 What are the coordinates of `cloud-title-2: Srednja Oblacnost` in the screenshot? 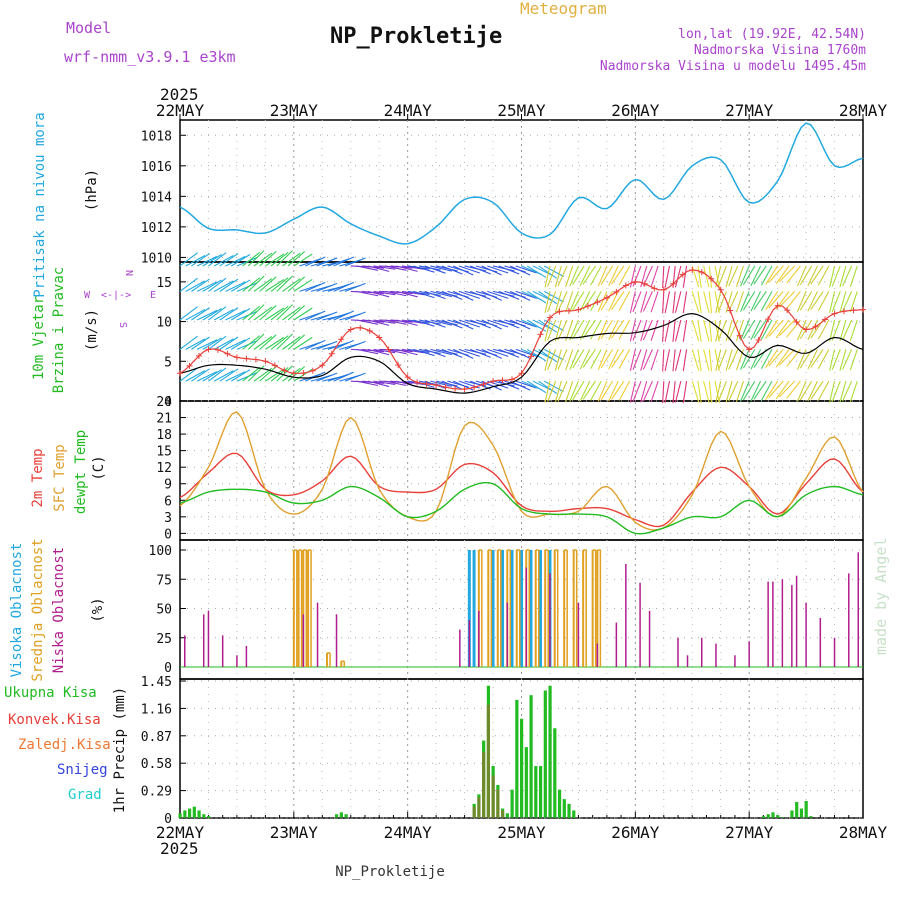 It's located at (38, 609).